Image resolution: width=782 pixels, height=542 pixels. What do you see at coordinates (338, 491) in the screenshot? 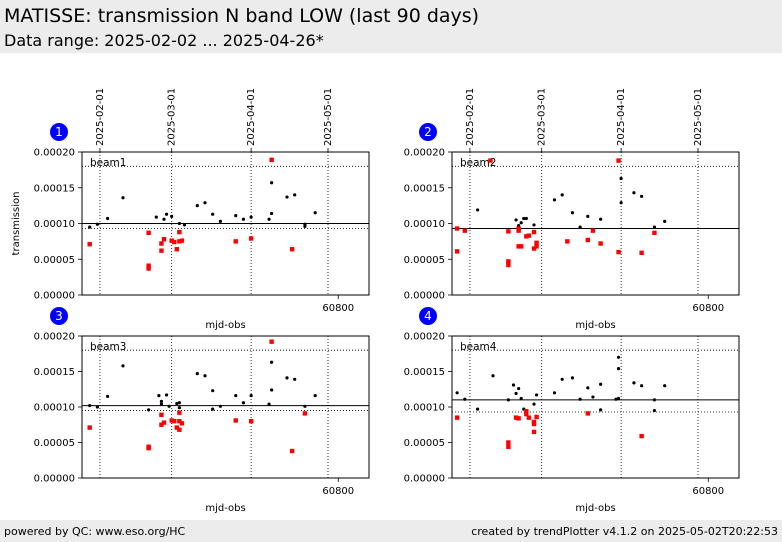
I see `x-tick-label: 60800` at bounding box center [338, 491].